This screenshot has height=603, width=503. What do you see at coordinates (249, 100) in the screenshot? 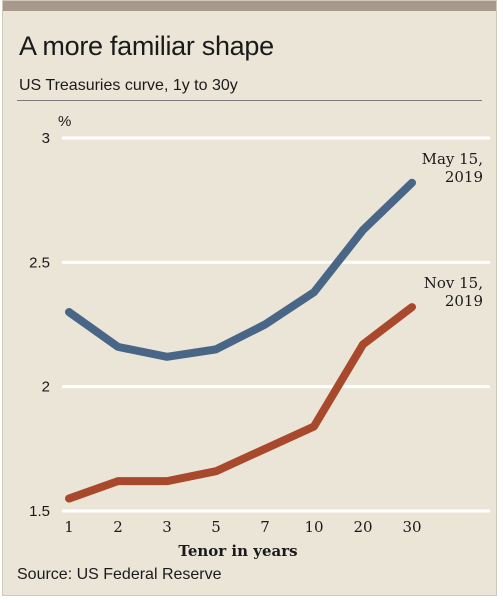
I see `title-divider` at bounding box center [249, 100].